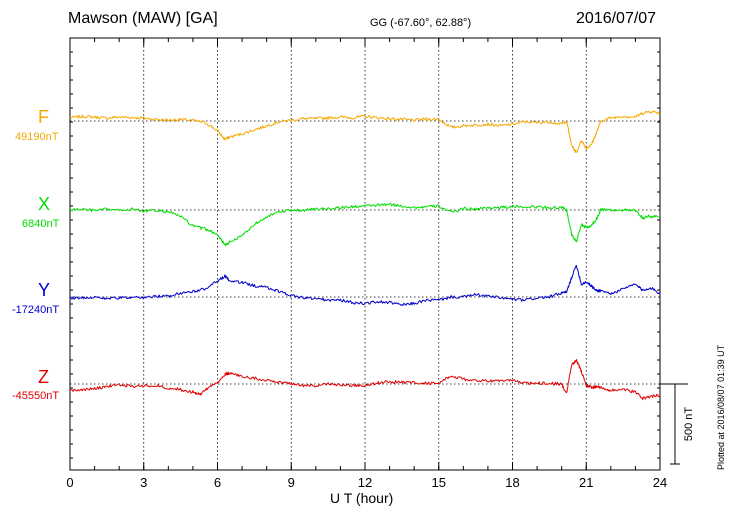  I want to click on series-line-F, so click(365, 131).